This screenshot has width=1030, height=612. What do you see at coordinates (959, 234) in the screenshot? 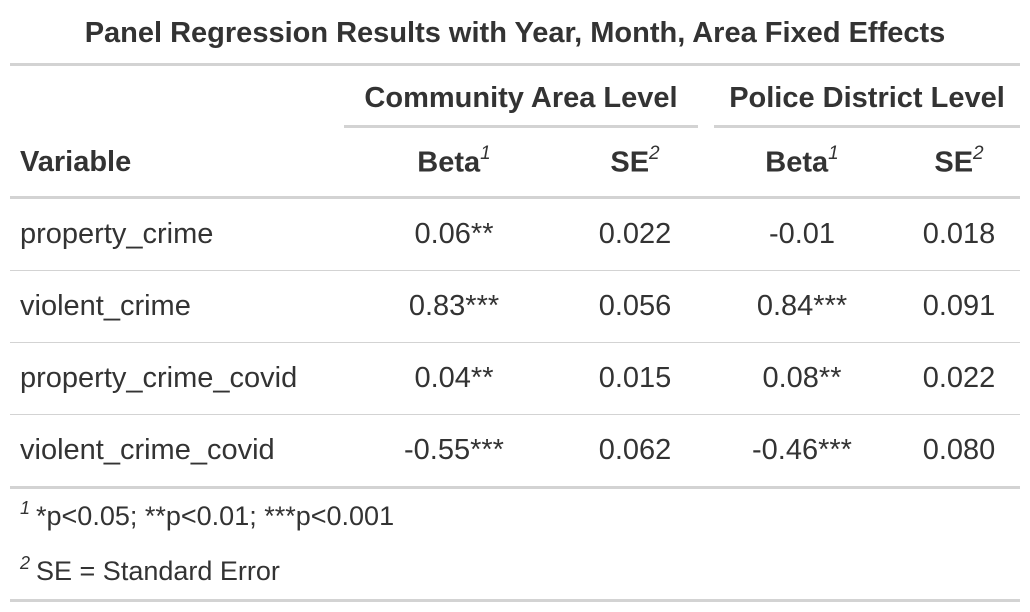
I see `cell-pd-se: 0.018` at bounding box center [959, 234].